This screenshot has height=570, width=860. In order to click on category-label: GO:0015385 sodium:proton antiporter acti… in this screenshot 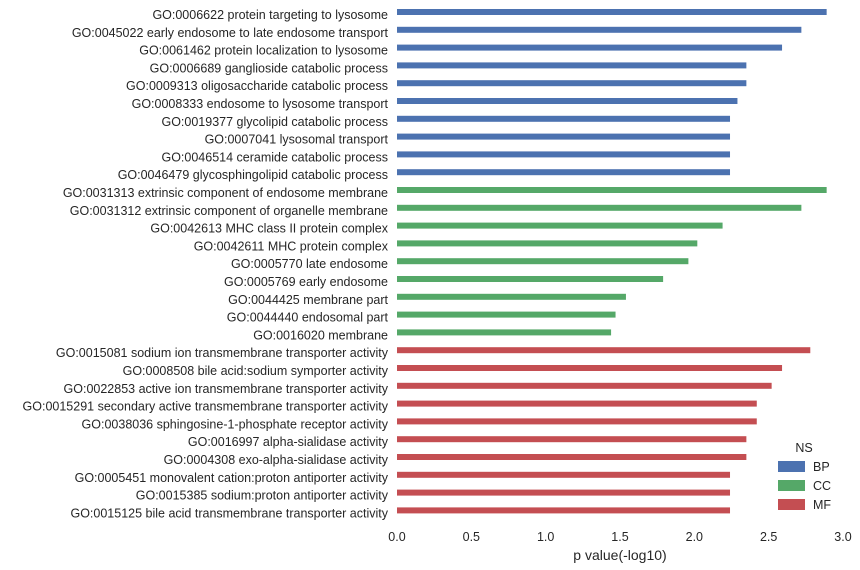, I will do `click(262, 496)`.